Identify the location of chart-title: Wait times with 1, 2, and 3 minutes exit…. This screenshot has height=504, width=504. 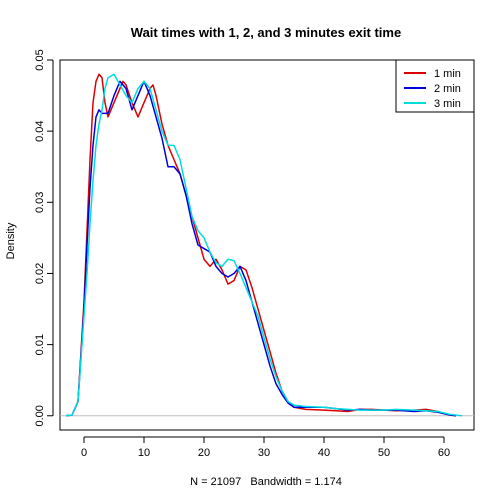
(266, 32).